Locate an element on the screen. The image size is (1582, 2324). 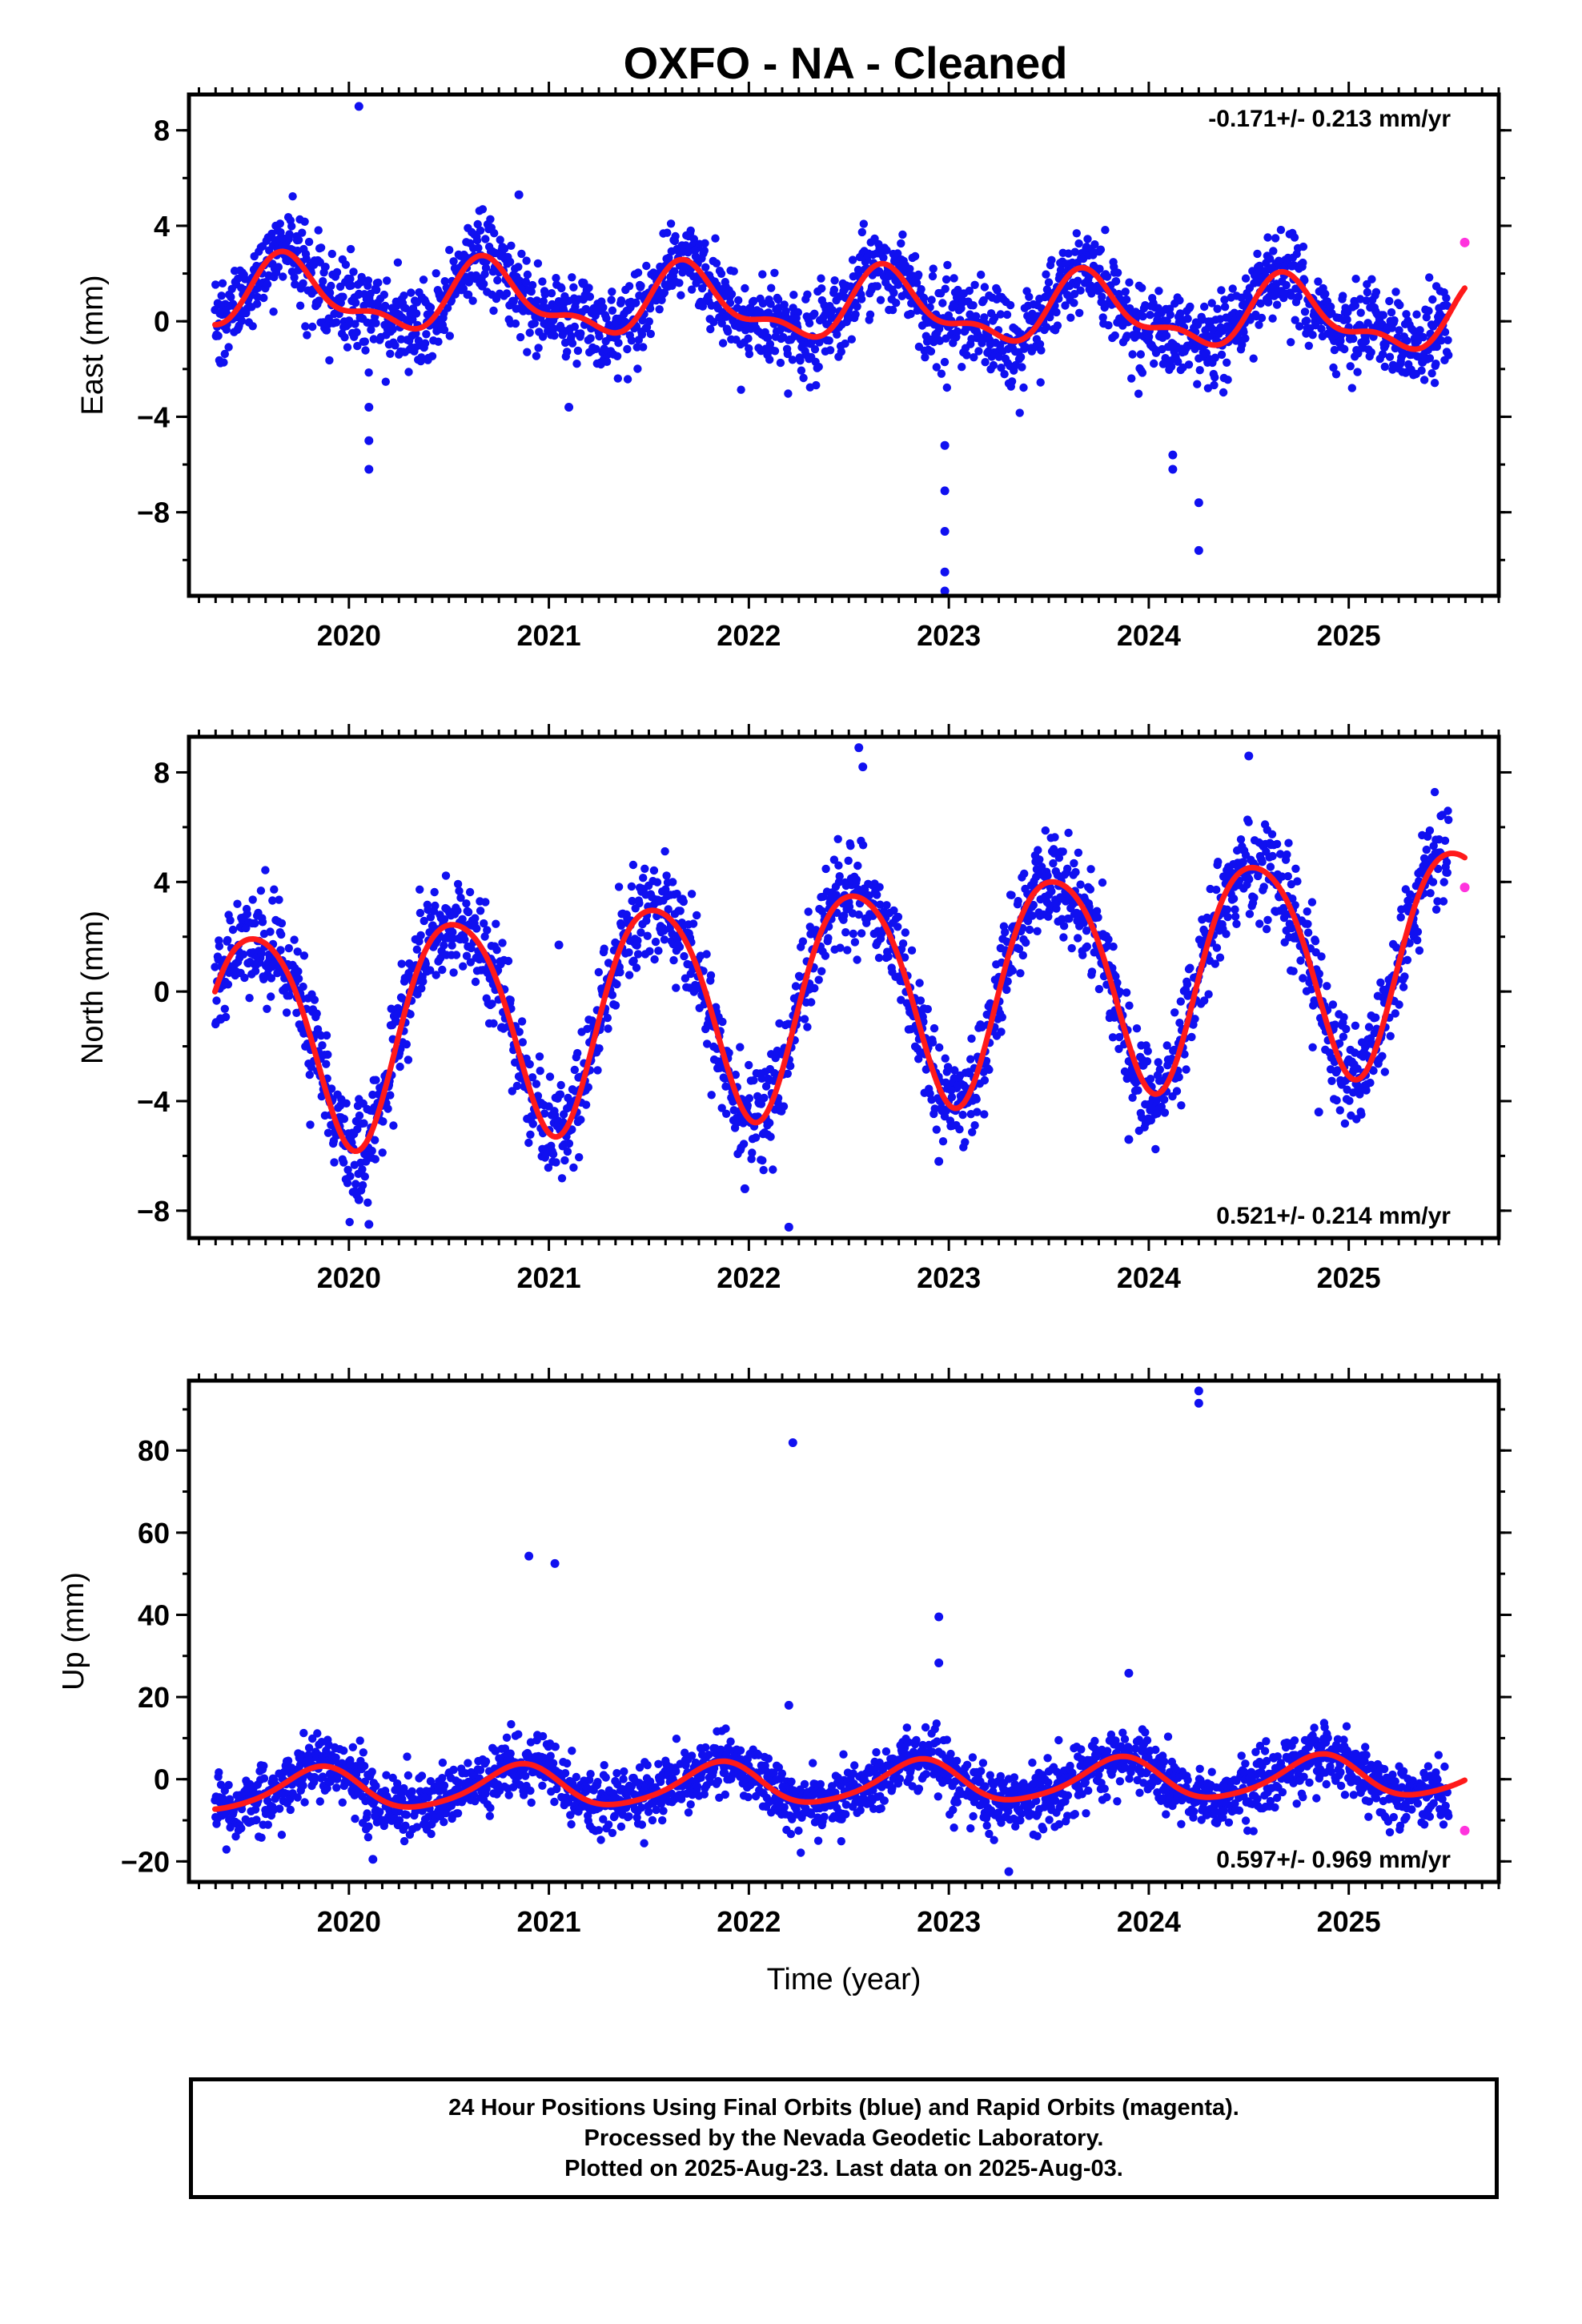
chart-title: OXFO - NA - Cleaned is located at coordinates (846, 63).